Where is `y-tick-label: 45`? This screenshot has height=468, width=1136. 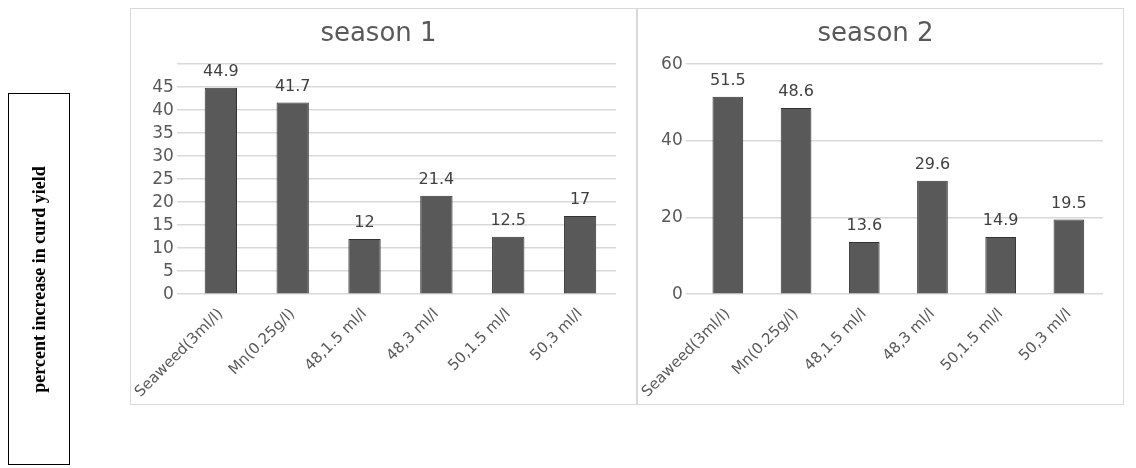
y-tick-label: 45 is located at coordinates (163, 85).